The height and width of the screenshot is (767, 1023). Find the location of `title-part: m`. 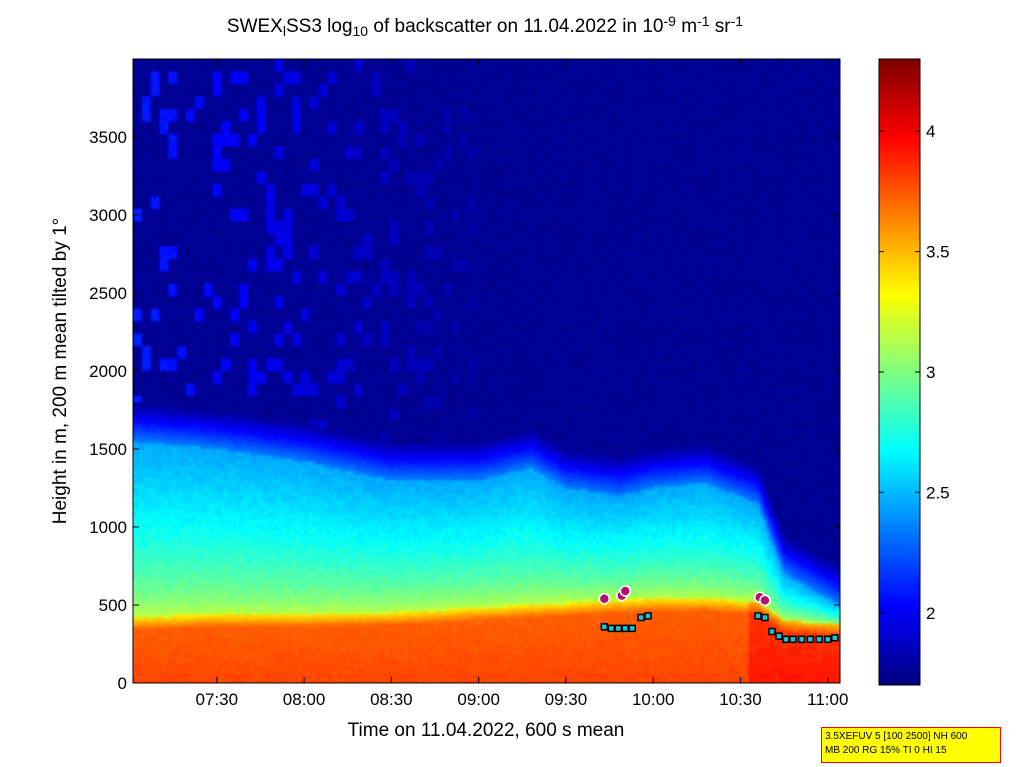

title-part: m is located at coordinates (686, 26).